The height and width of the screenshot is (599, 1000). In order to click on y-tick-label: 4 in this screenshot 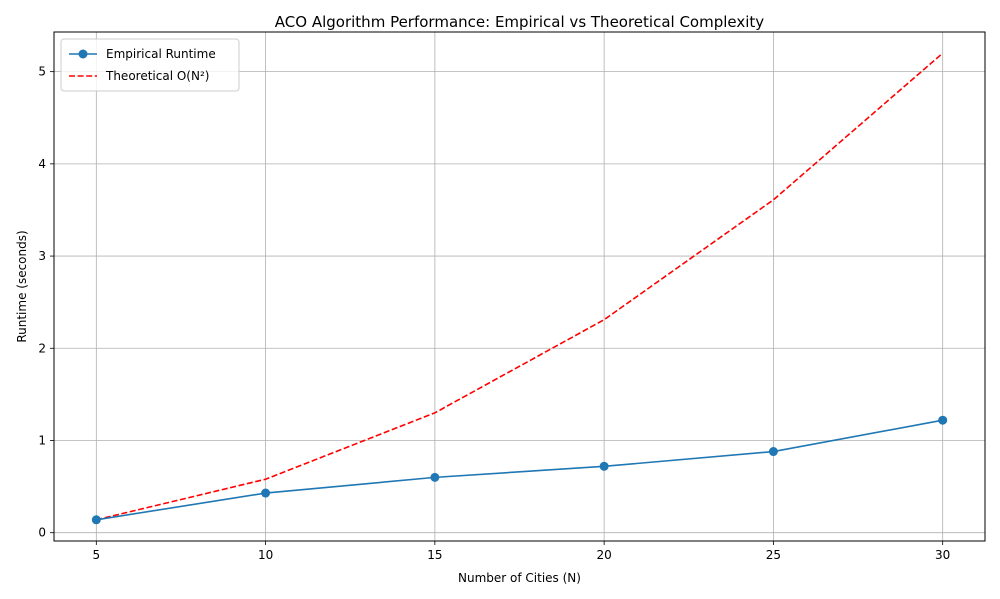, I will do `click(42, 164)`.